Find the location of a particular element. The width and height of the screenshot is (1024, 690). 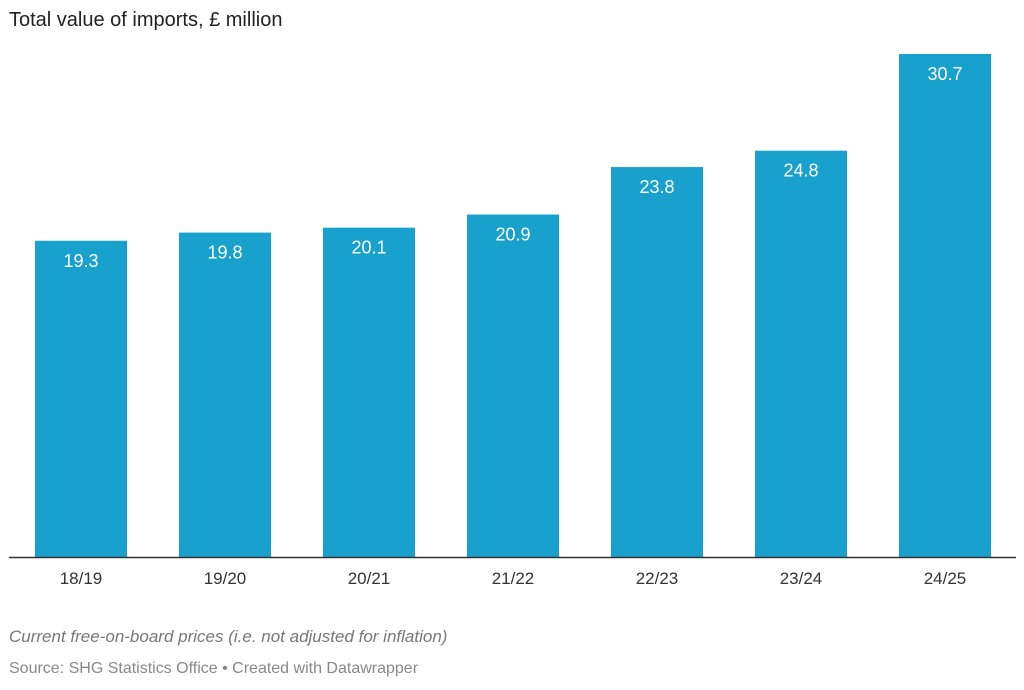

bar-23/24 is located at coordinates (801, 353).